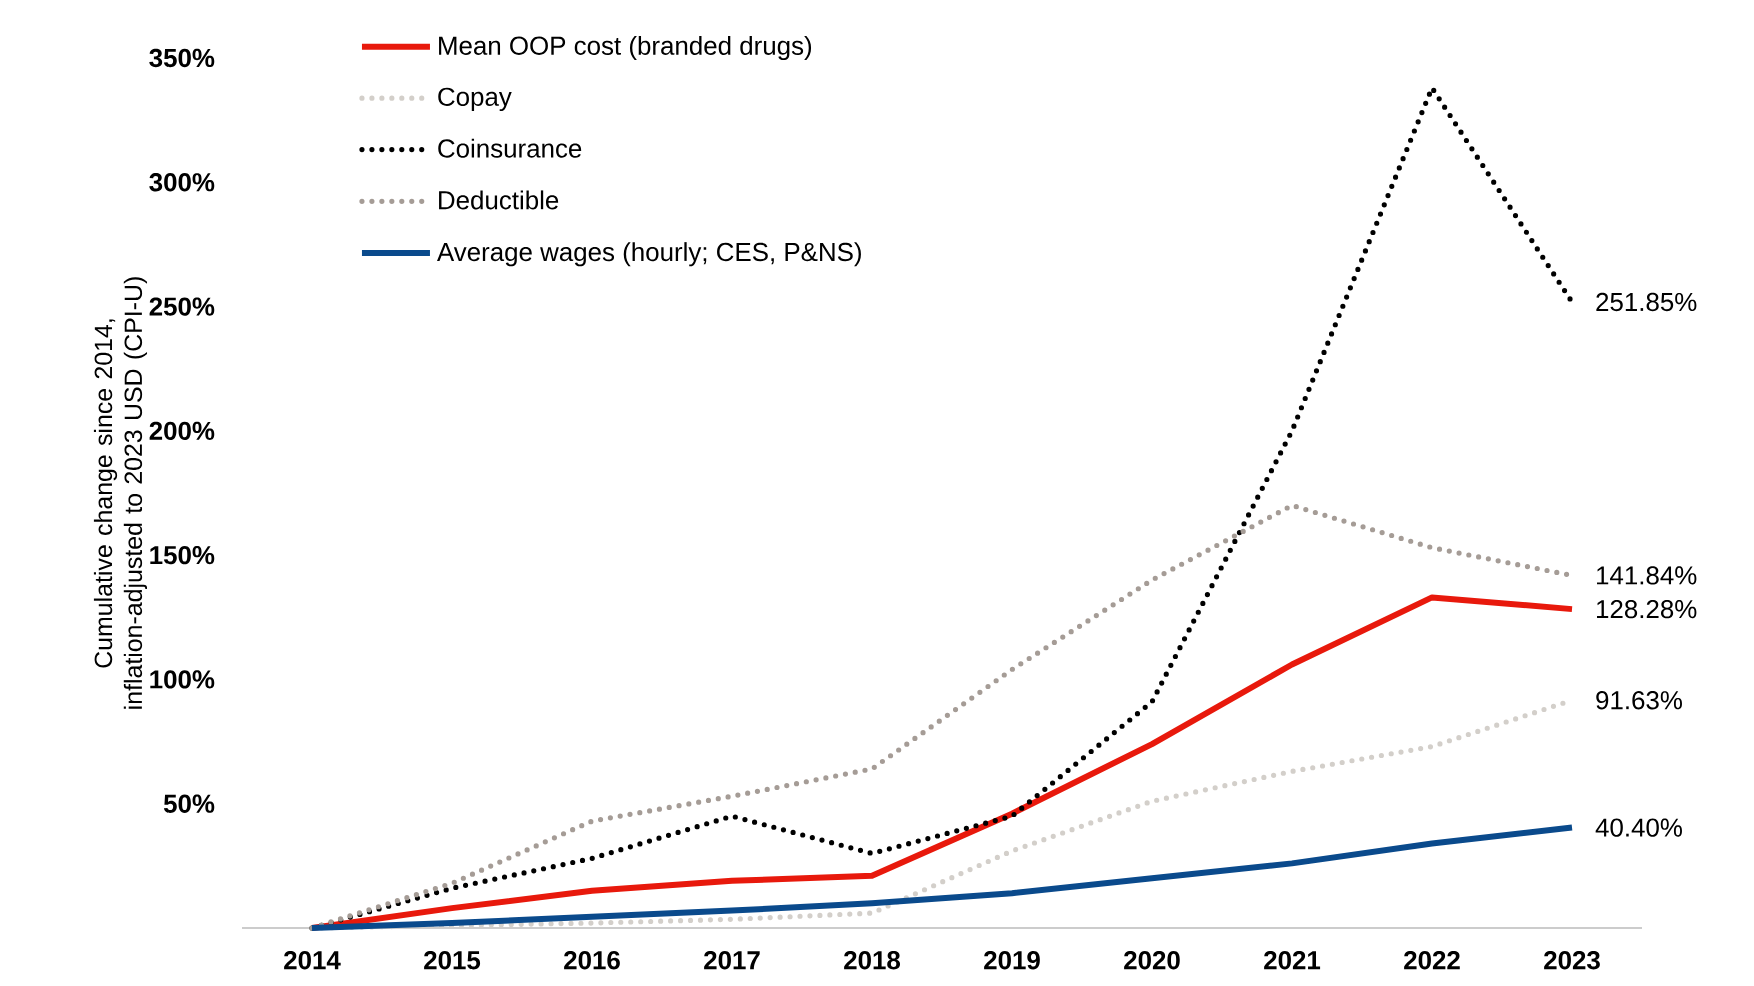  What do you see at coordinates (1012, 960) in the screenshot?
I see `x-tick-label: 2019` at bounding box center [1012, 960].